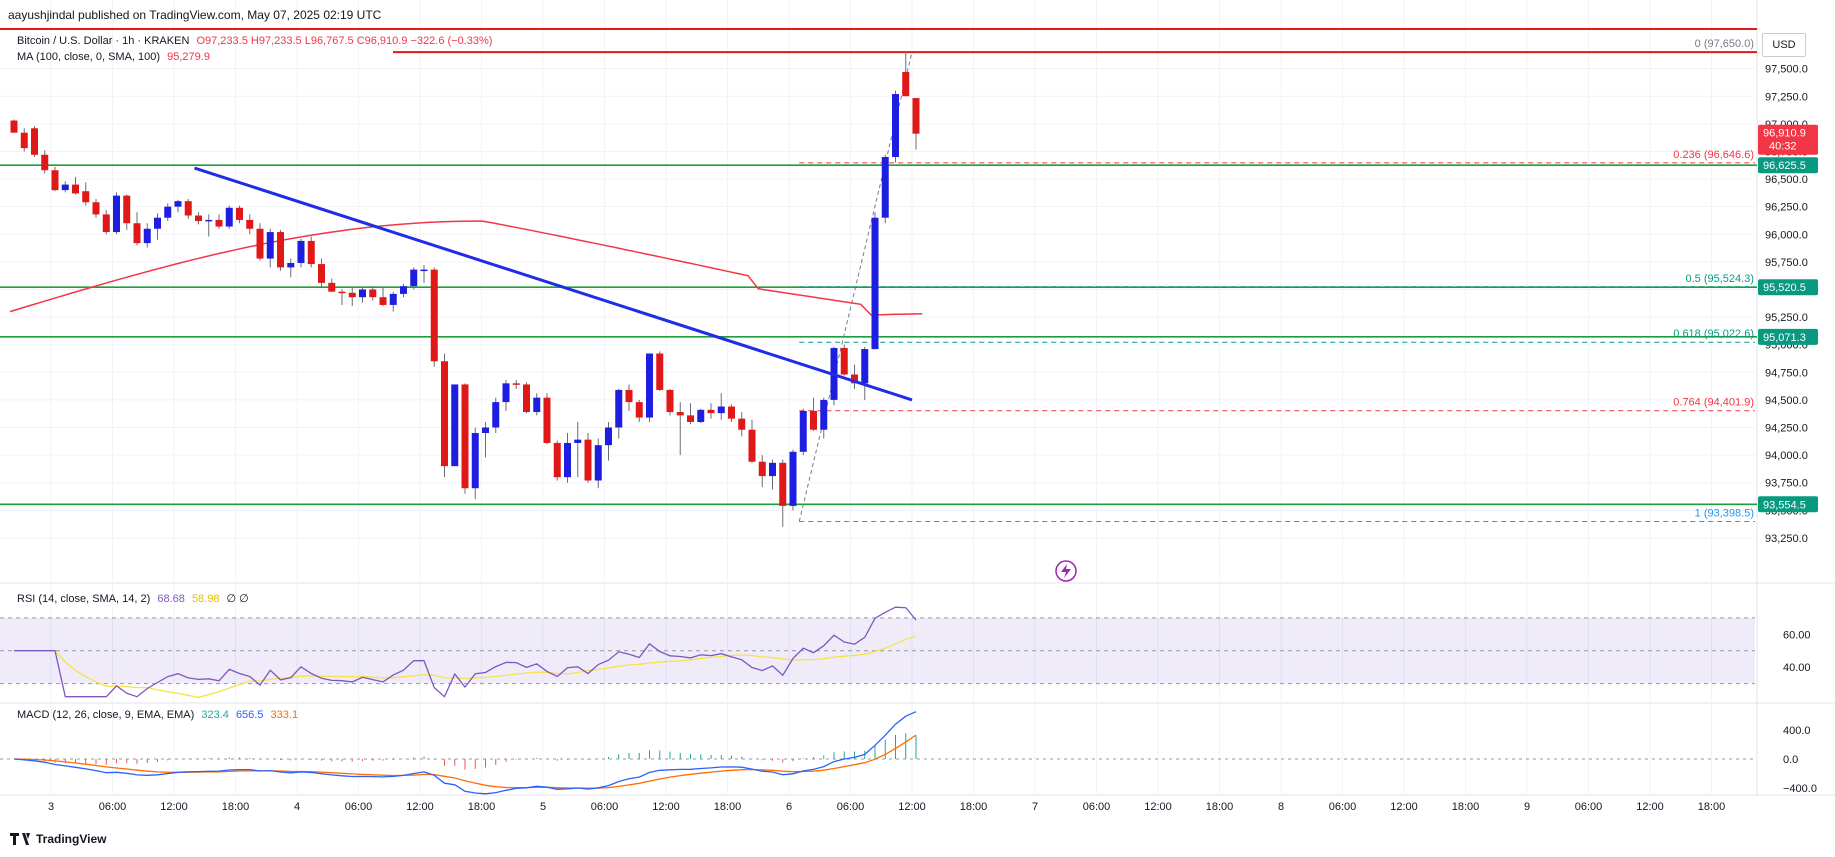 The width and height of the screenshot is (1835, 857). What do you see at coordinates (1786, 70) in the screenshot?
I see `price-tick-label: 97,500.0` at bounding box center [1786, 70].